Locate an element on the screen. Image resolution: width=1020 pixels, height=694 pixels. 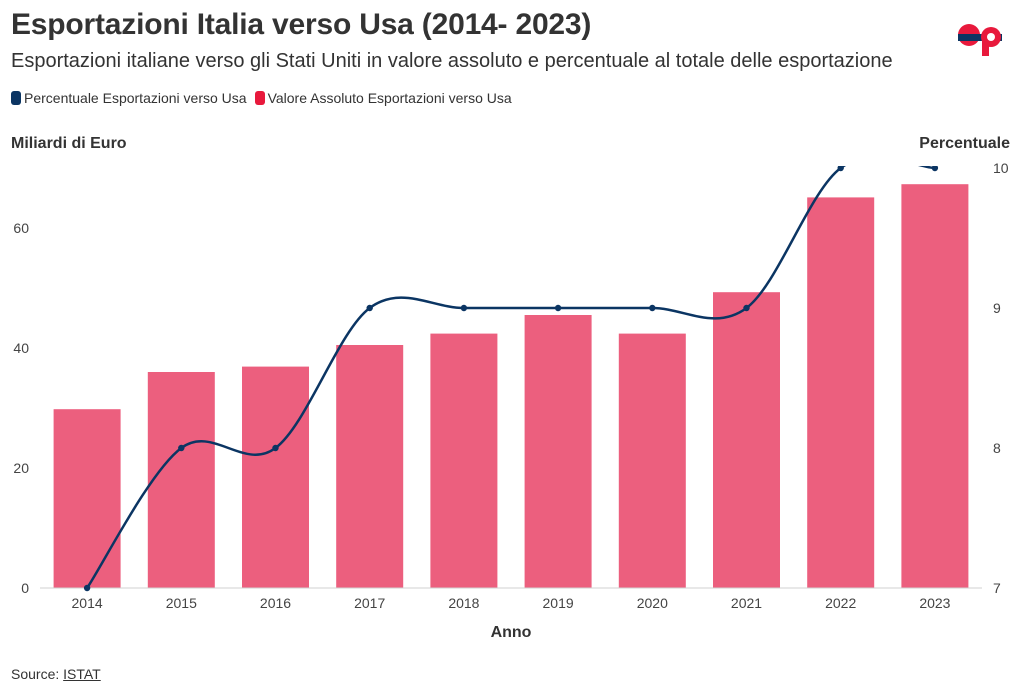
source-link: ISTAT is located at coordinates (82, 674).